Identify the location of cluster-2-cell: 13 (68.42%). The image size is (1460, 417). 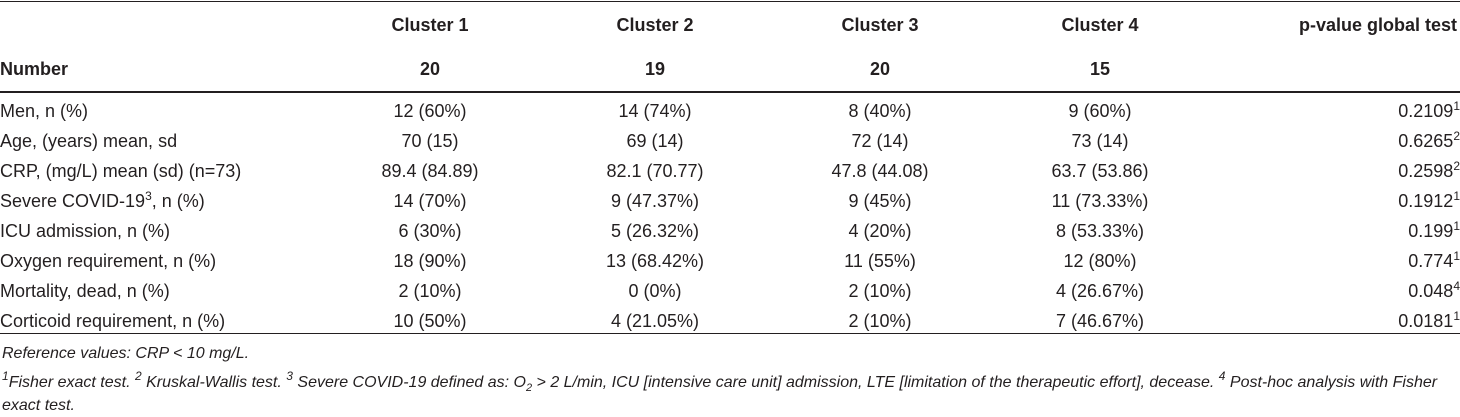
(655, 260).